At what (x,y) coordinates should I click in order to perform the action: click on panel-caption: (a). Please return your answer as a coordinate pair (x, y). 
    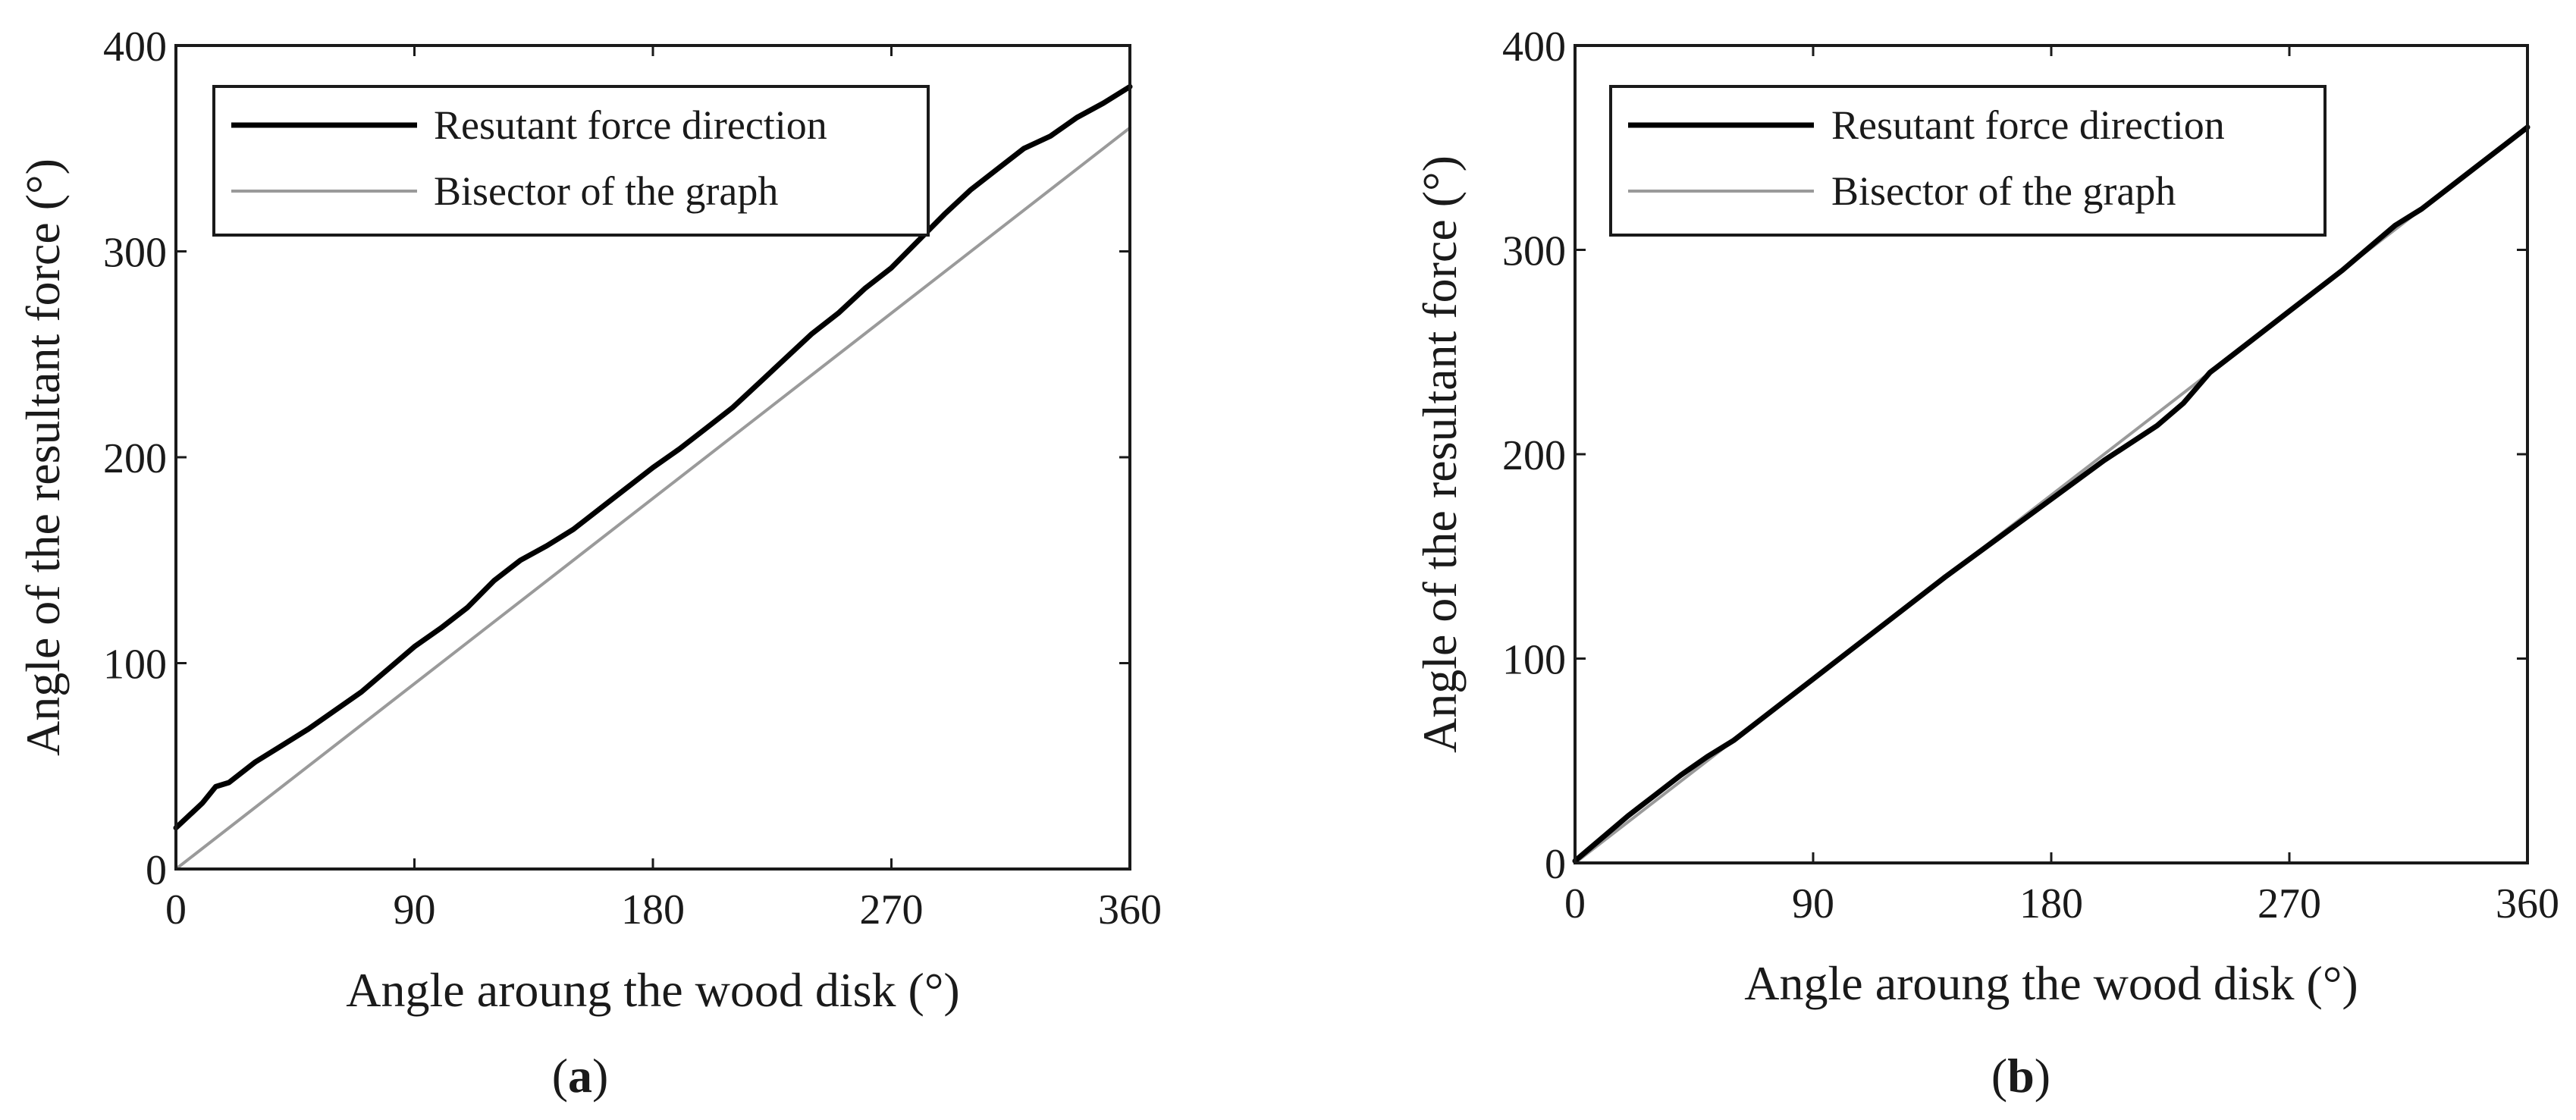
    Looking at the image, I should click on (580, 1076).